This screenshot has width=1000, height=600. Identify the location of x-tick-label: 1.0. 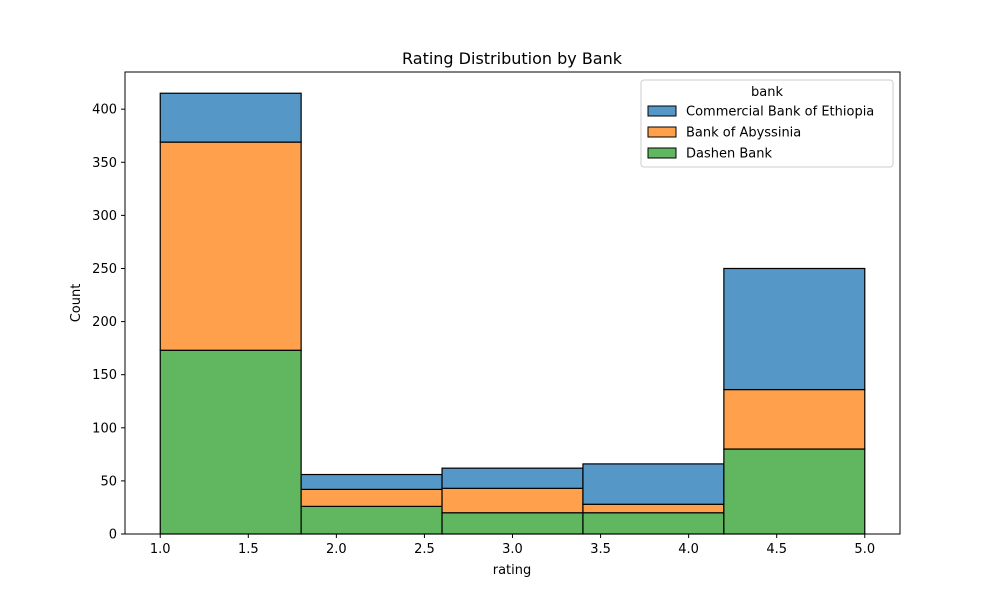
(160, 549).